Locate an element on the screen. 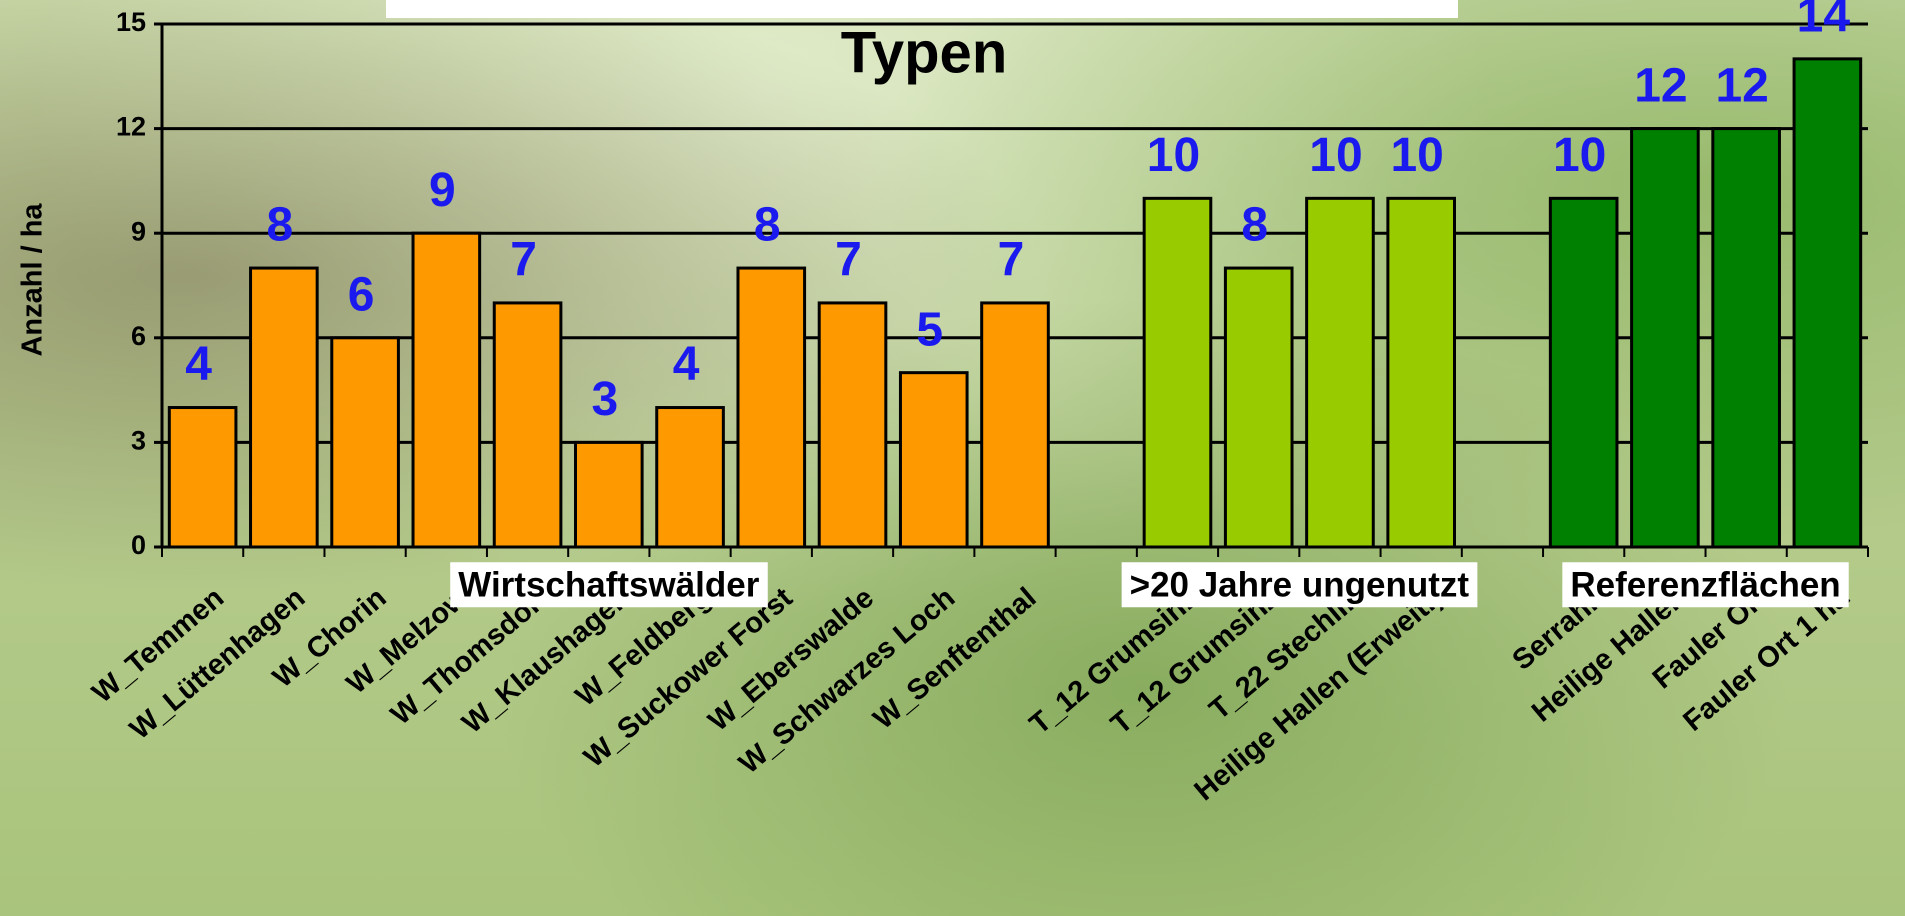 The width and height of the screenshot is (1905, 916). value-label: 9 is located at coordinates (442, 190).